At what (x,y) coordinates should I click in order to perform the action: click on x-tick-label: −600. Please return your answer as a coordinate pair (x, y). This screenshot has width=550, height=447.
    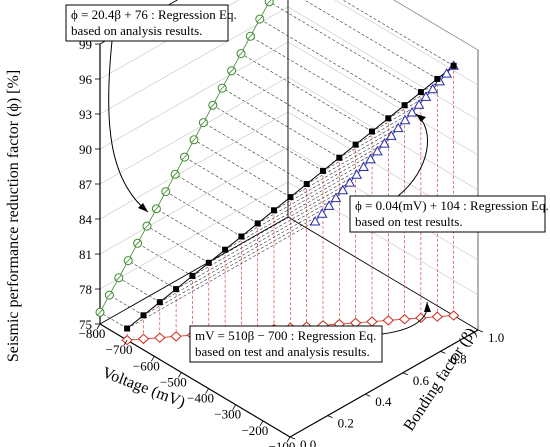
    Looking at the image, I should click on (146, 365).